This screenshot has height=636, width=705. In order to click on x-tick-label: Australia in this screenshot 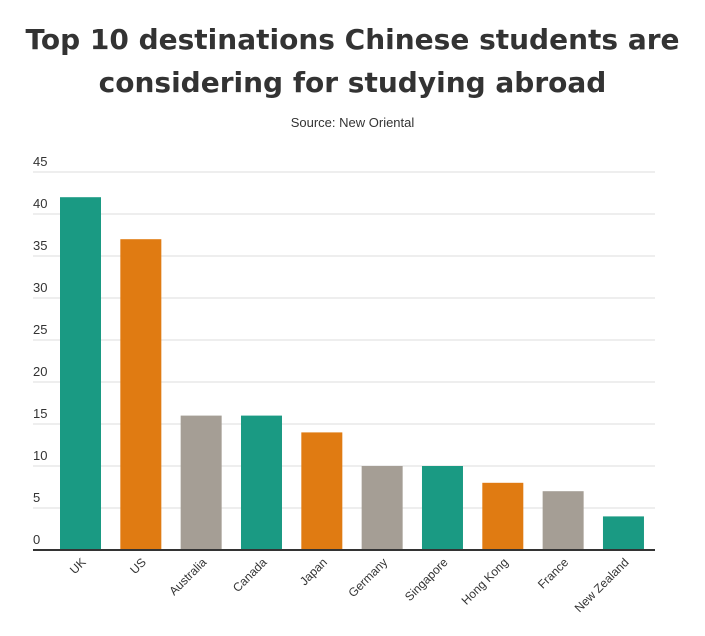, I will do `click(187, 576)`.